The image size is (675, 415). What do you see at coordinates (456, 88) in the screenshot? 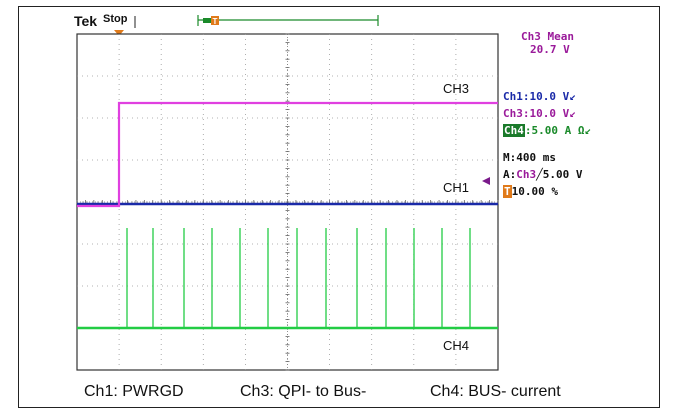
I see `ch3-trace-label: CH3` at bounding box center [456, 88].